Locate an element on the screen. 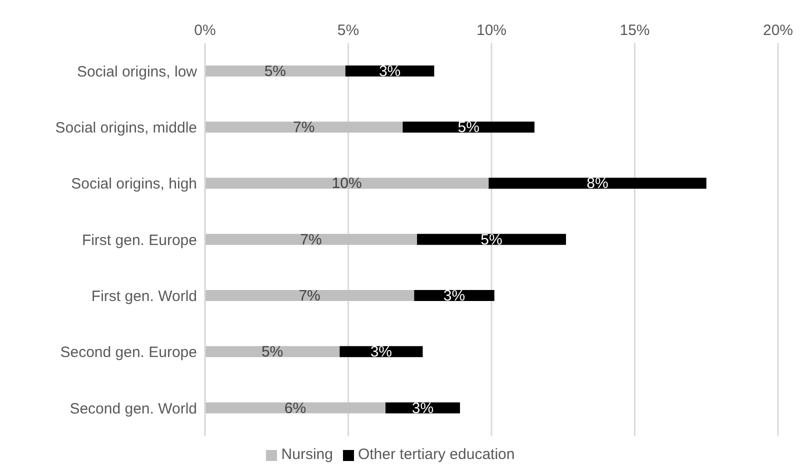 The height and width of the screenshot is (476, 811). x-tick-label: 0% is located at coordinates (205, 30).